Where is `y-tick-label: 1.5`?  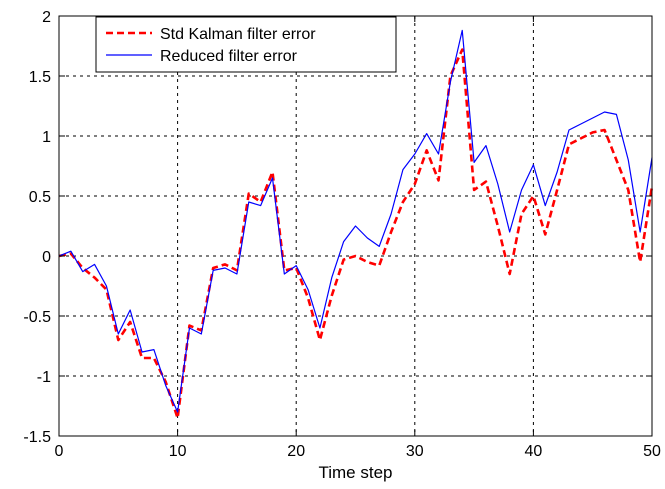
y-tick-label: 1.5 is located at coordinates (40, 77).